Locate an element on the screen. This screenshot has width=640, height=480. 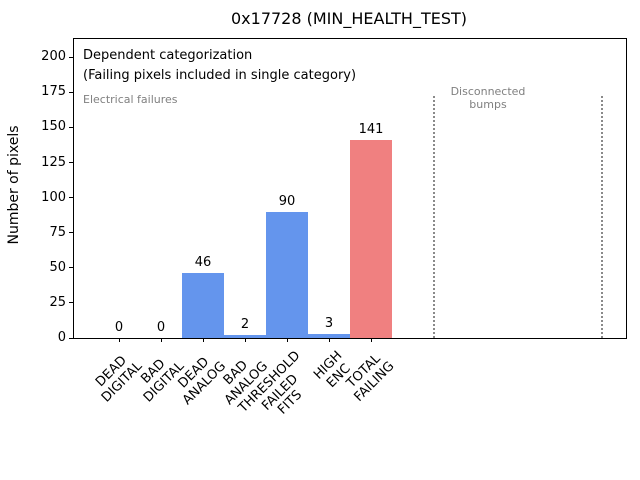
y-tick-label: 100 is located at coordinates (53, 197).